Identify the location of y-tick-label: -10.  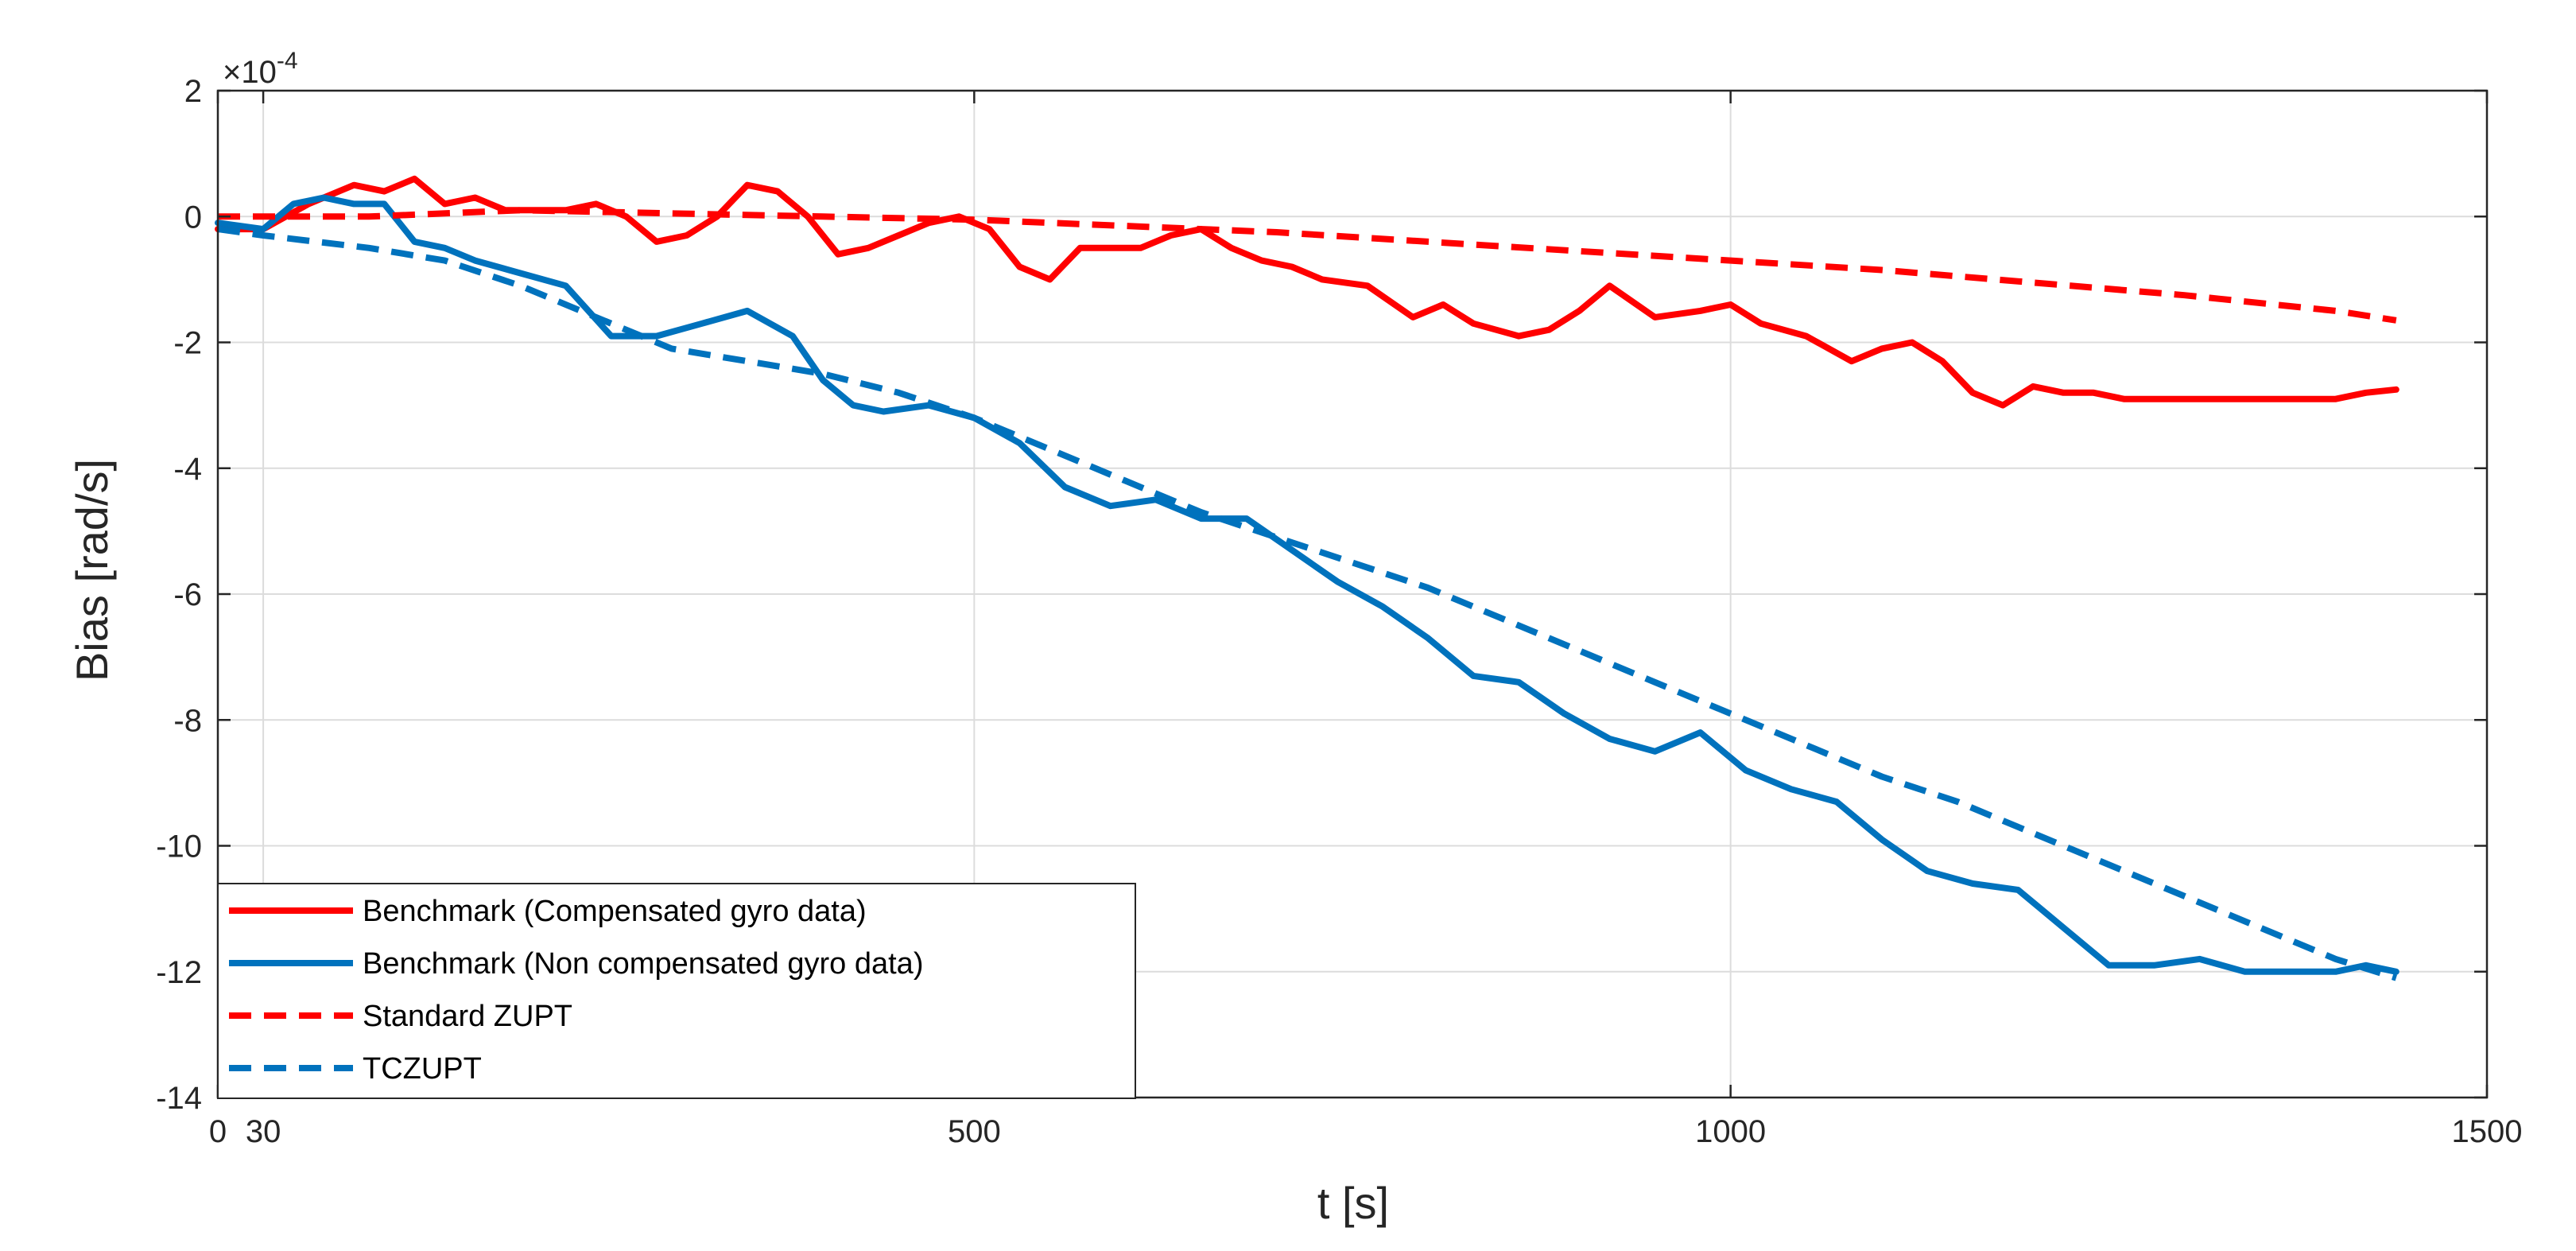
(179, 846).